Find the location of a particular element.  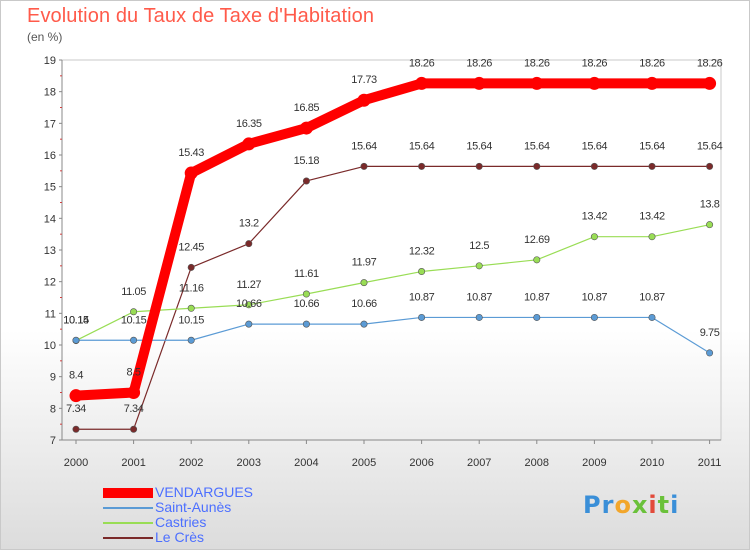

x-tick-label: 2007 is located at coordinates (479, 463).